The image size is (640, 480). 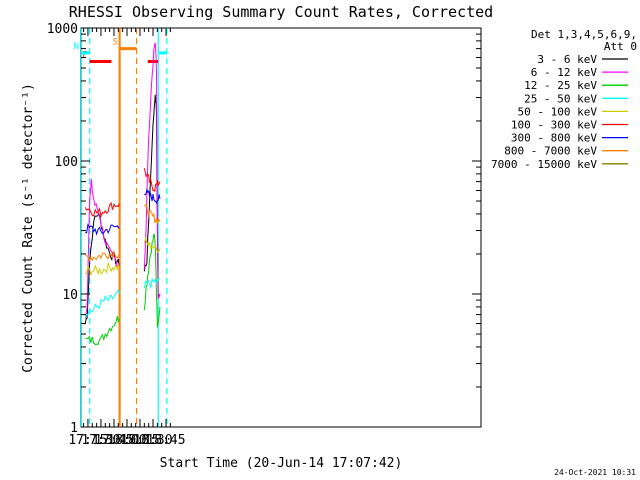 I want to click on legend-header: Det 1,3,4,5,6,9,, so click(x=584, y=34).